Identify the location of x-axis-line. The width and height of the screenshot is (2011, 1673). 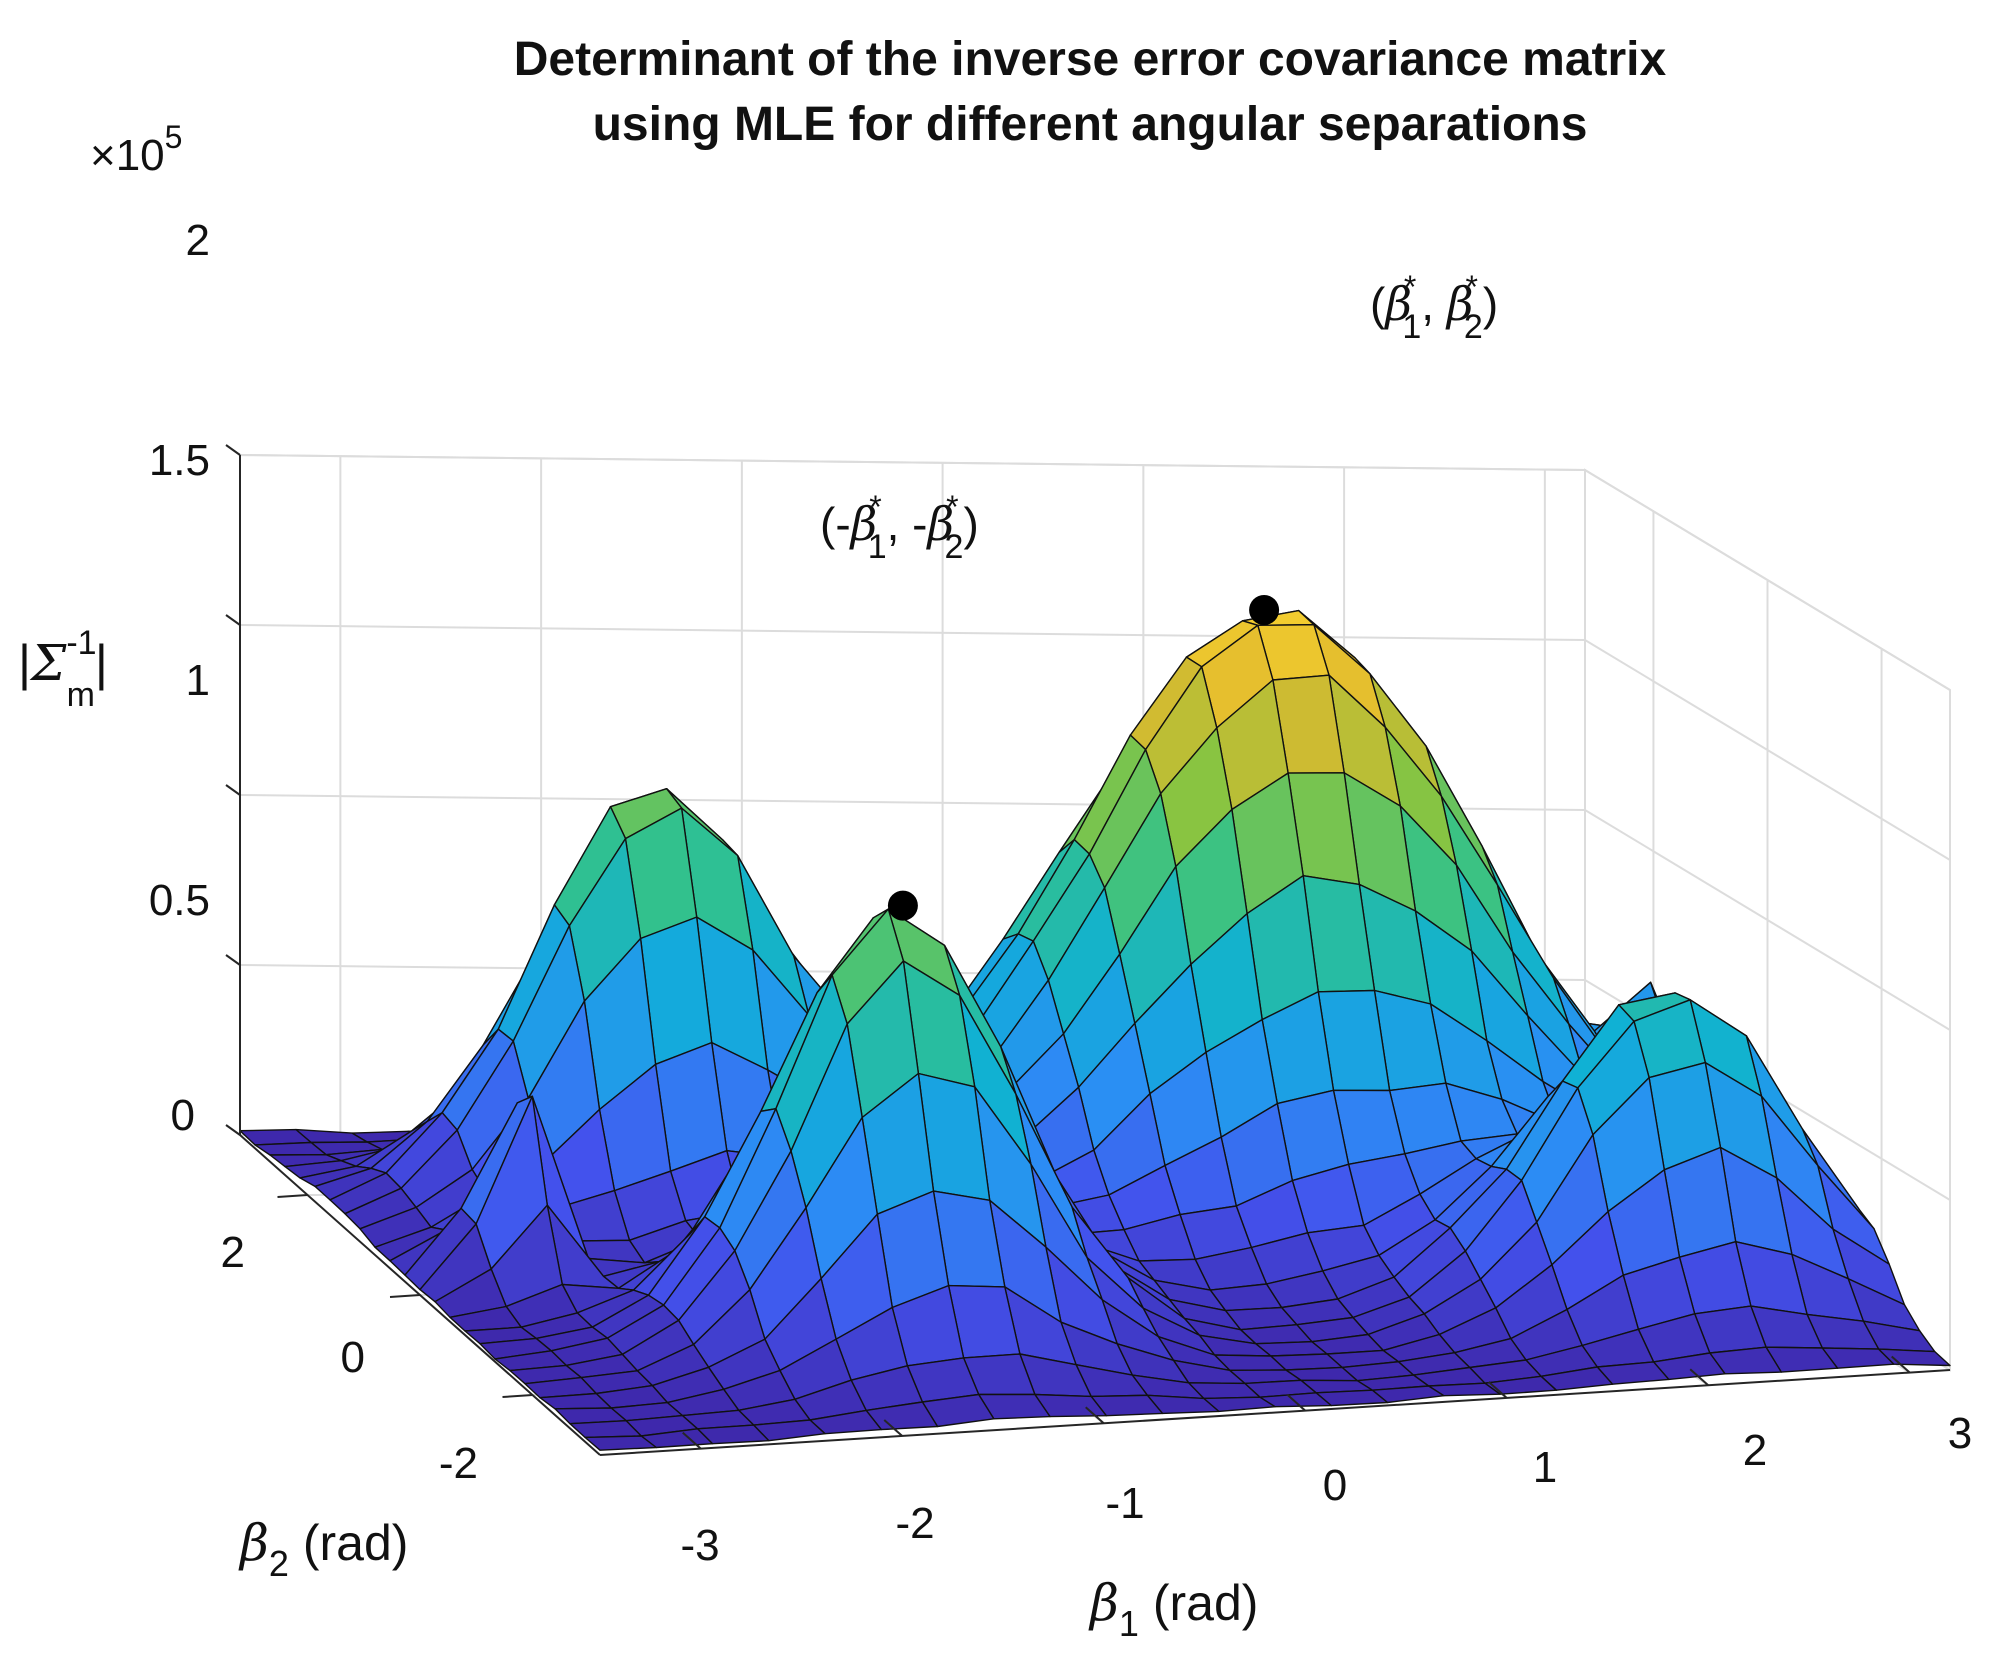
(1275, 1412).